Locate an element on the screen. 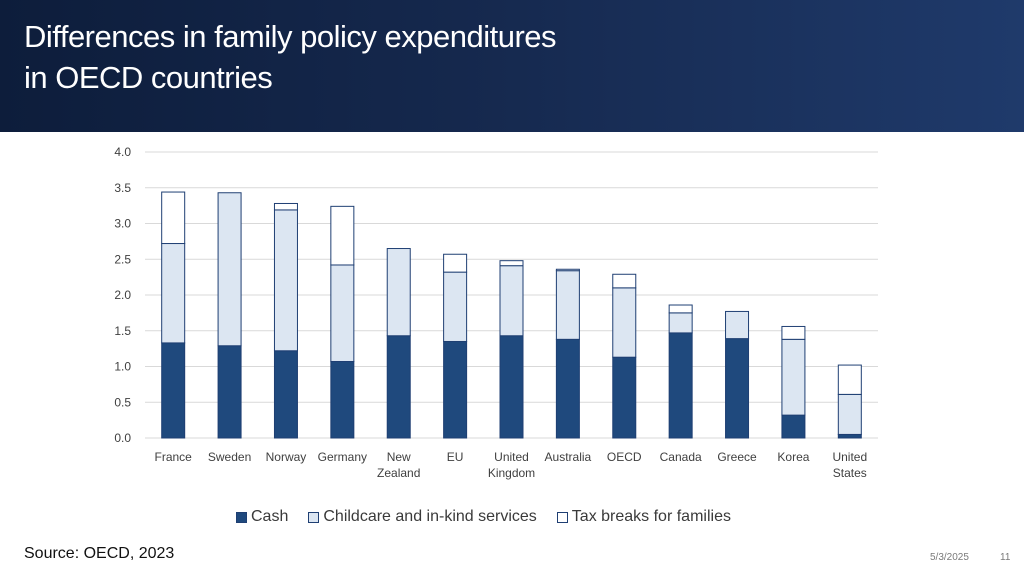 The image size is (1024, 576). x-tick-label-line: OECD is located at coordinates (624, 457).